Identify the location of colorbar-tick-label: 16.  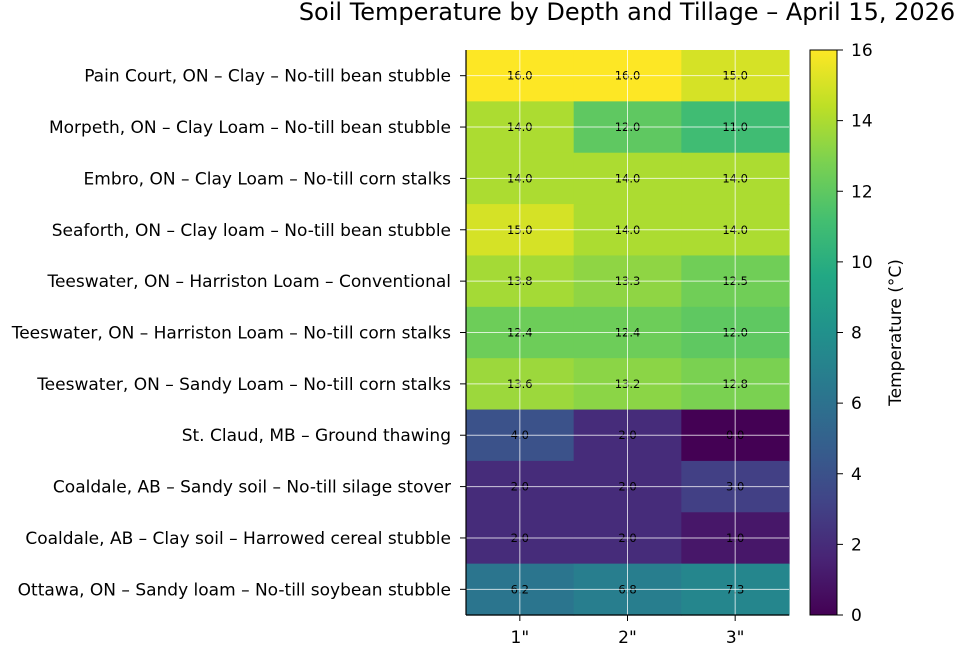
(862, 51).